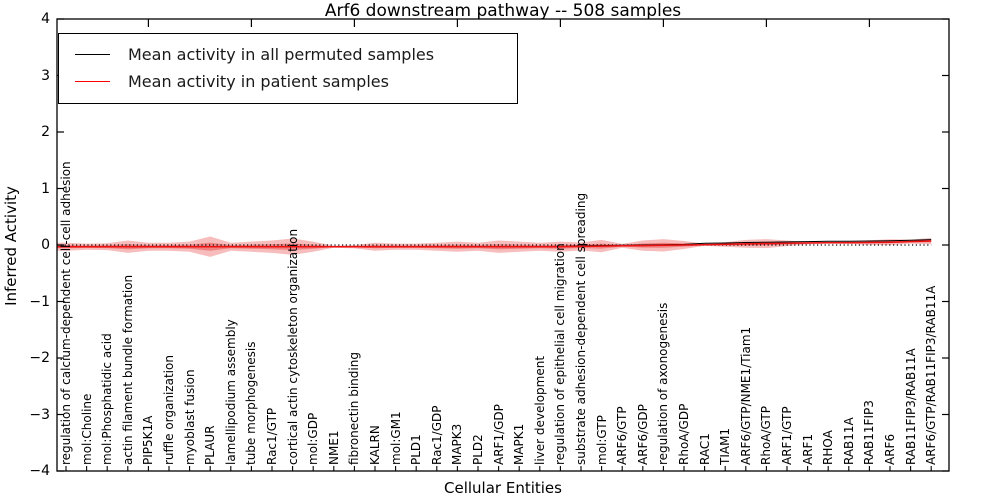 The height and width of the screenshot is (500, 1000). I want to click on x-tick-label: regulation of axonogenesis, so click(663, 383).